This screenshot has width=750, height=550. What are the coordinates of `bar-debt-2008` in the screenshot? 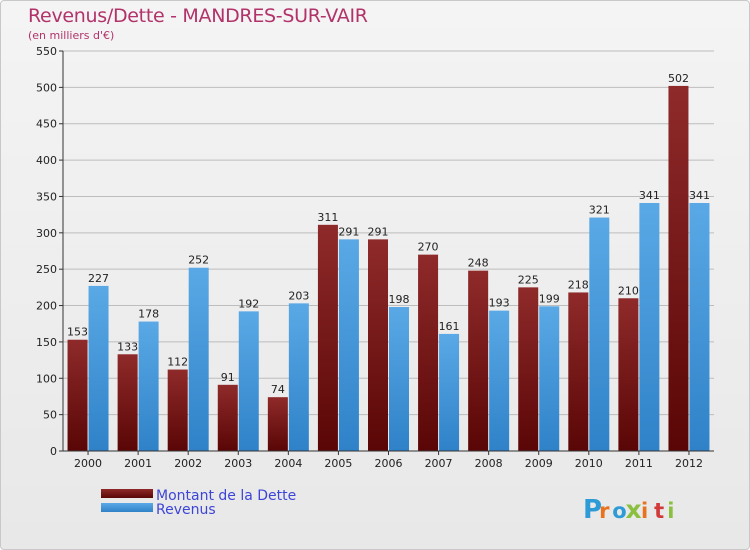 It's located at (478, 360).